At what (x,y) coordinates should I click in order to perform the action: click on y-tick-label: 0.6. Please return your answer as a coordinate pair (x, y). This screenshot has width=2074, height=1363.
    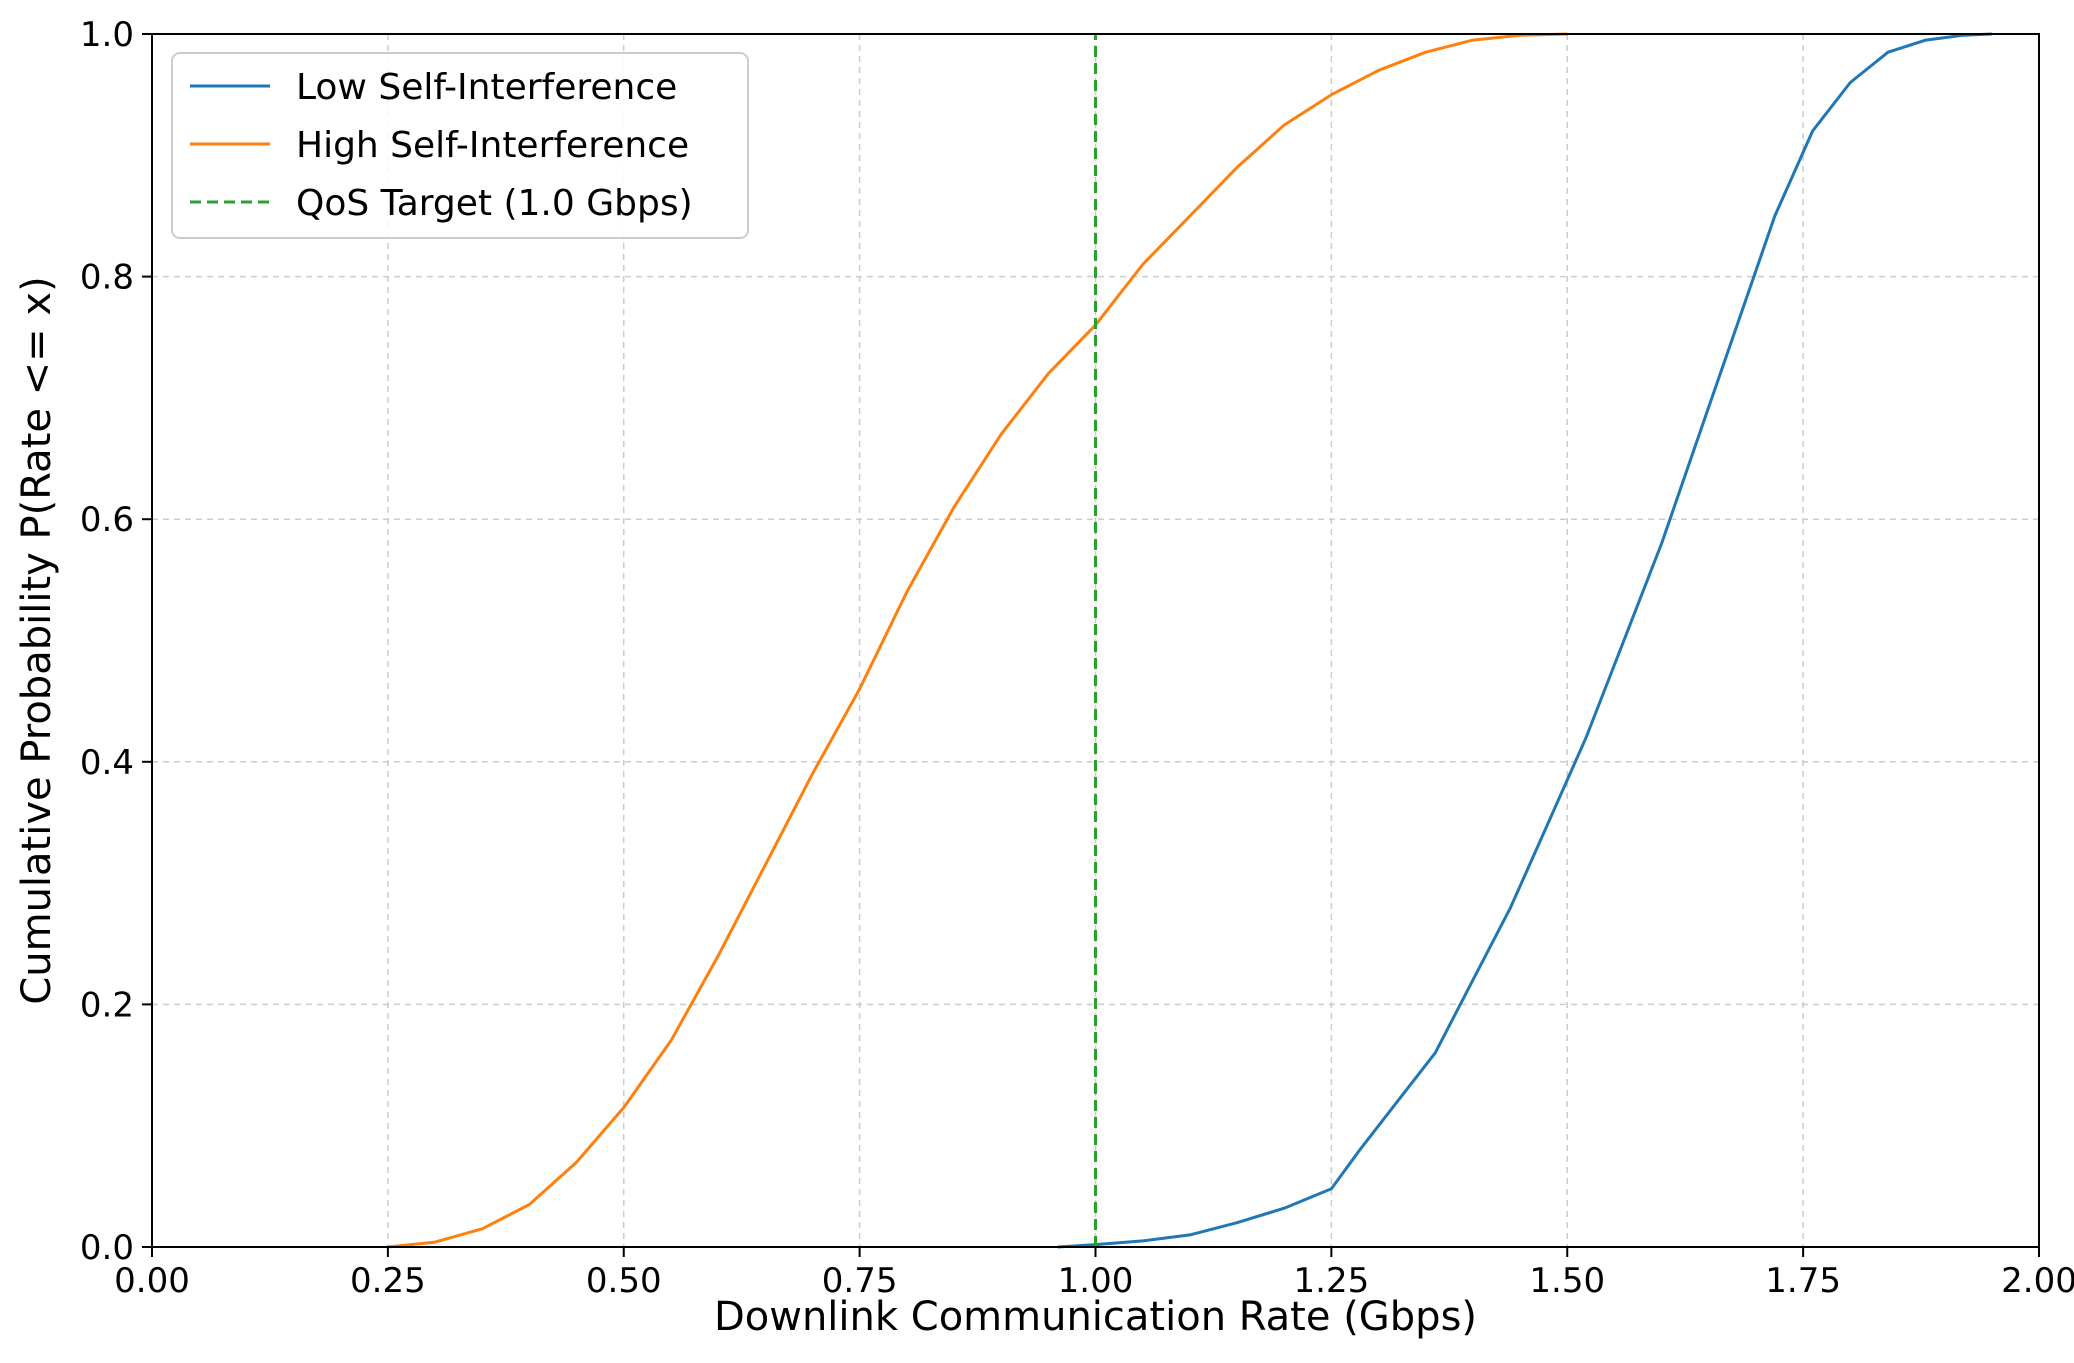
    Looking at the image, I should click on (107, 520).